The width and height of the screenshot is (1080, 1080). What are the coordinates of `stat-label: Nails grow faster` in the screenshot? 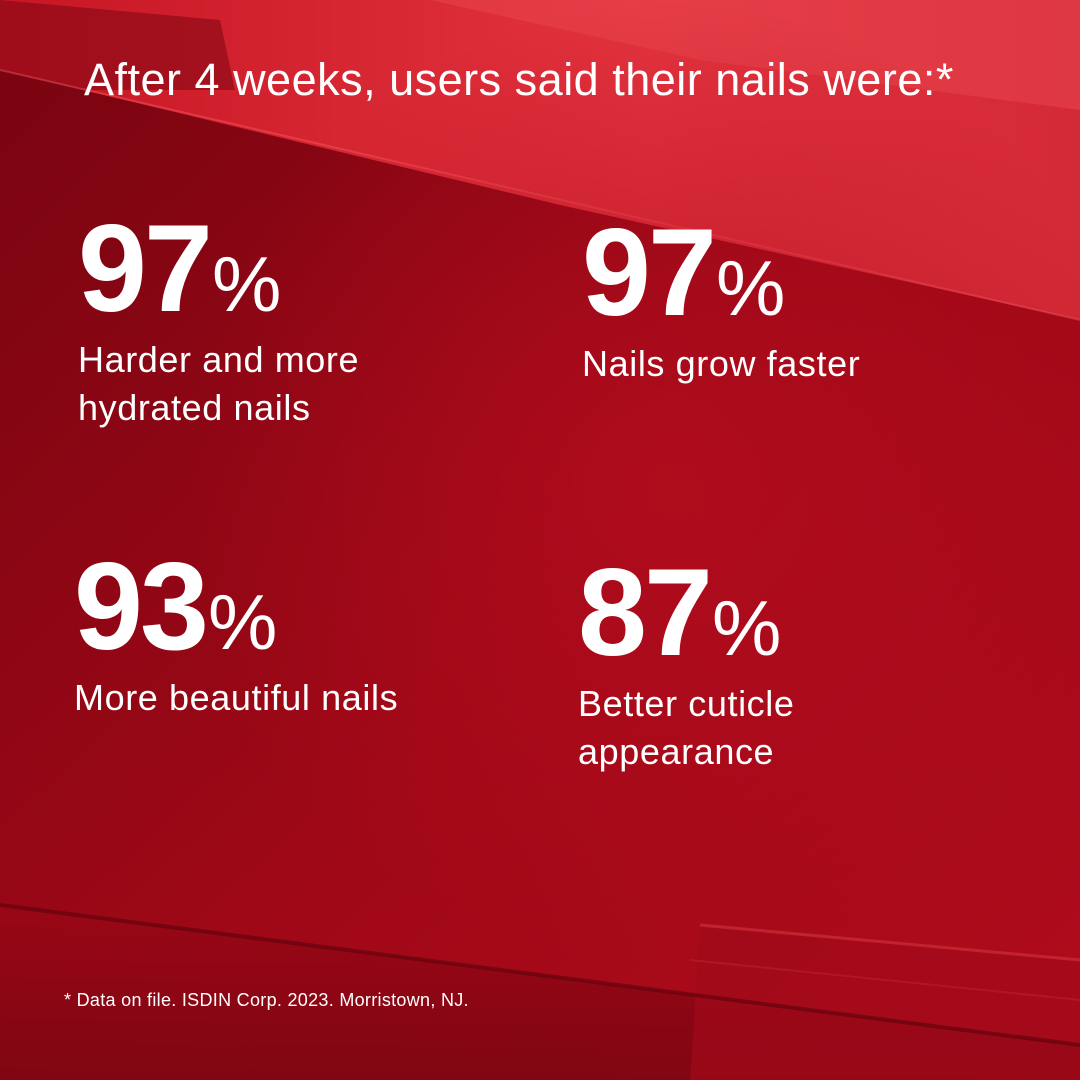 It's located at (721, 363).